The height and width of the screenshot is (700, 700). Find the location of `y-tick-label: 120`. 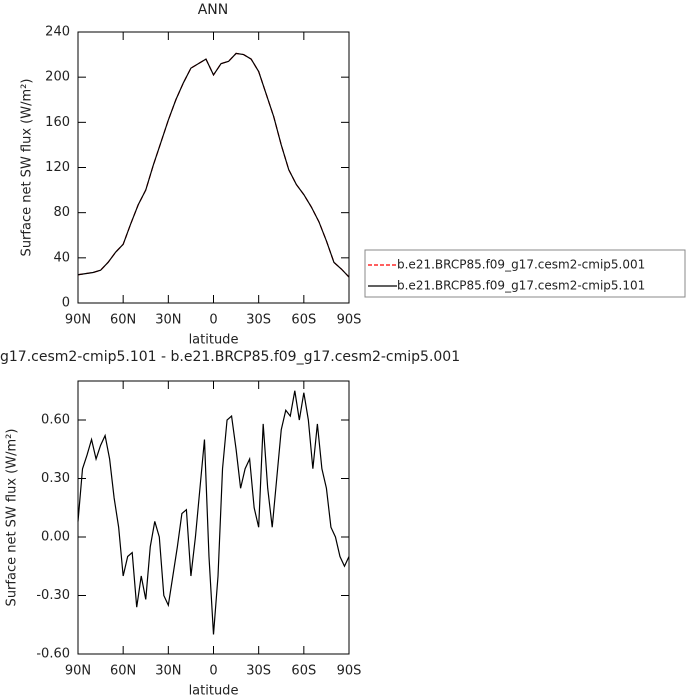

y-tick-label: 120 is located at coordinates (57, 167).